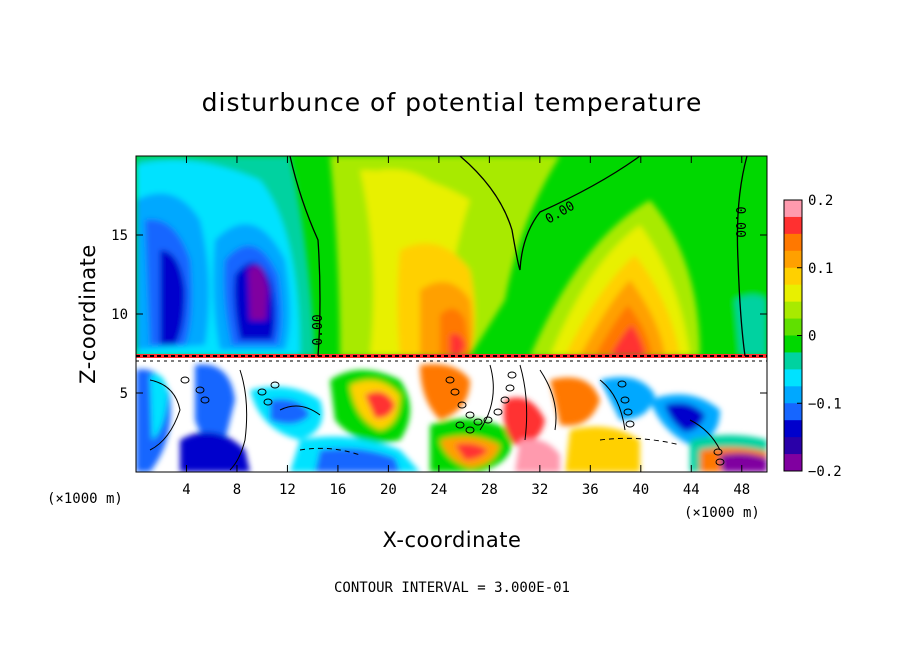 The width and height of the screenshot is (904, 654). I want to click on y-tick-label: 10, so click(119, 315).